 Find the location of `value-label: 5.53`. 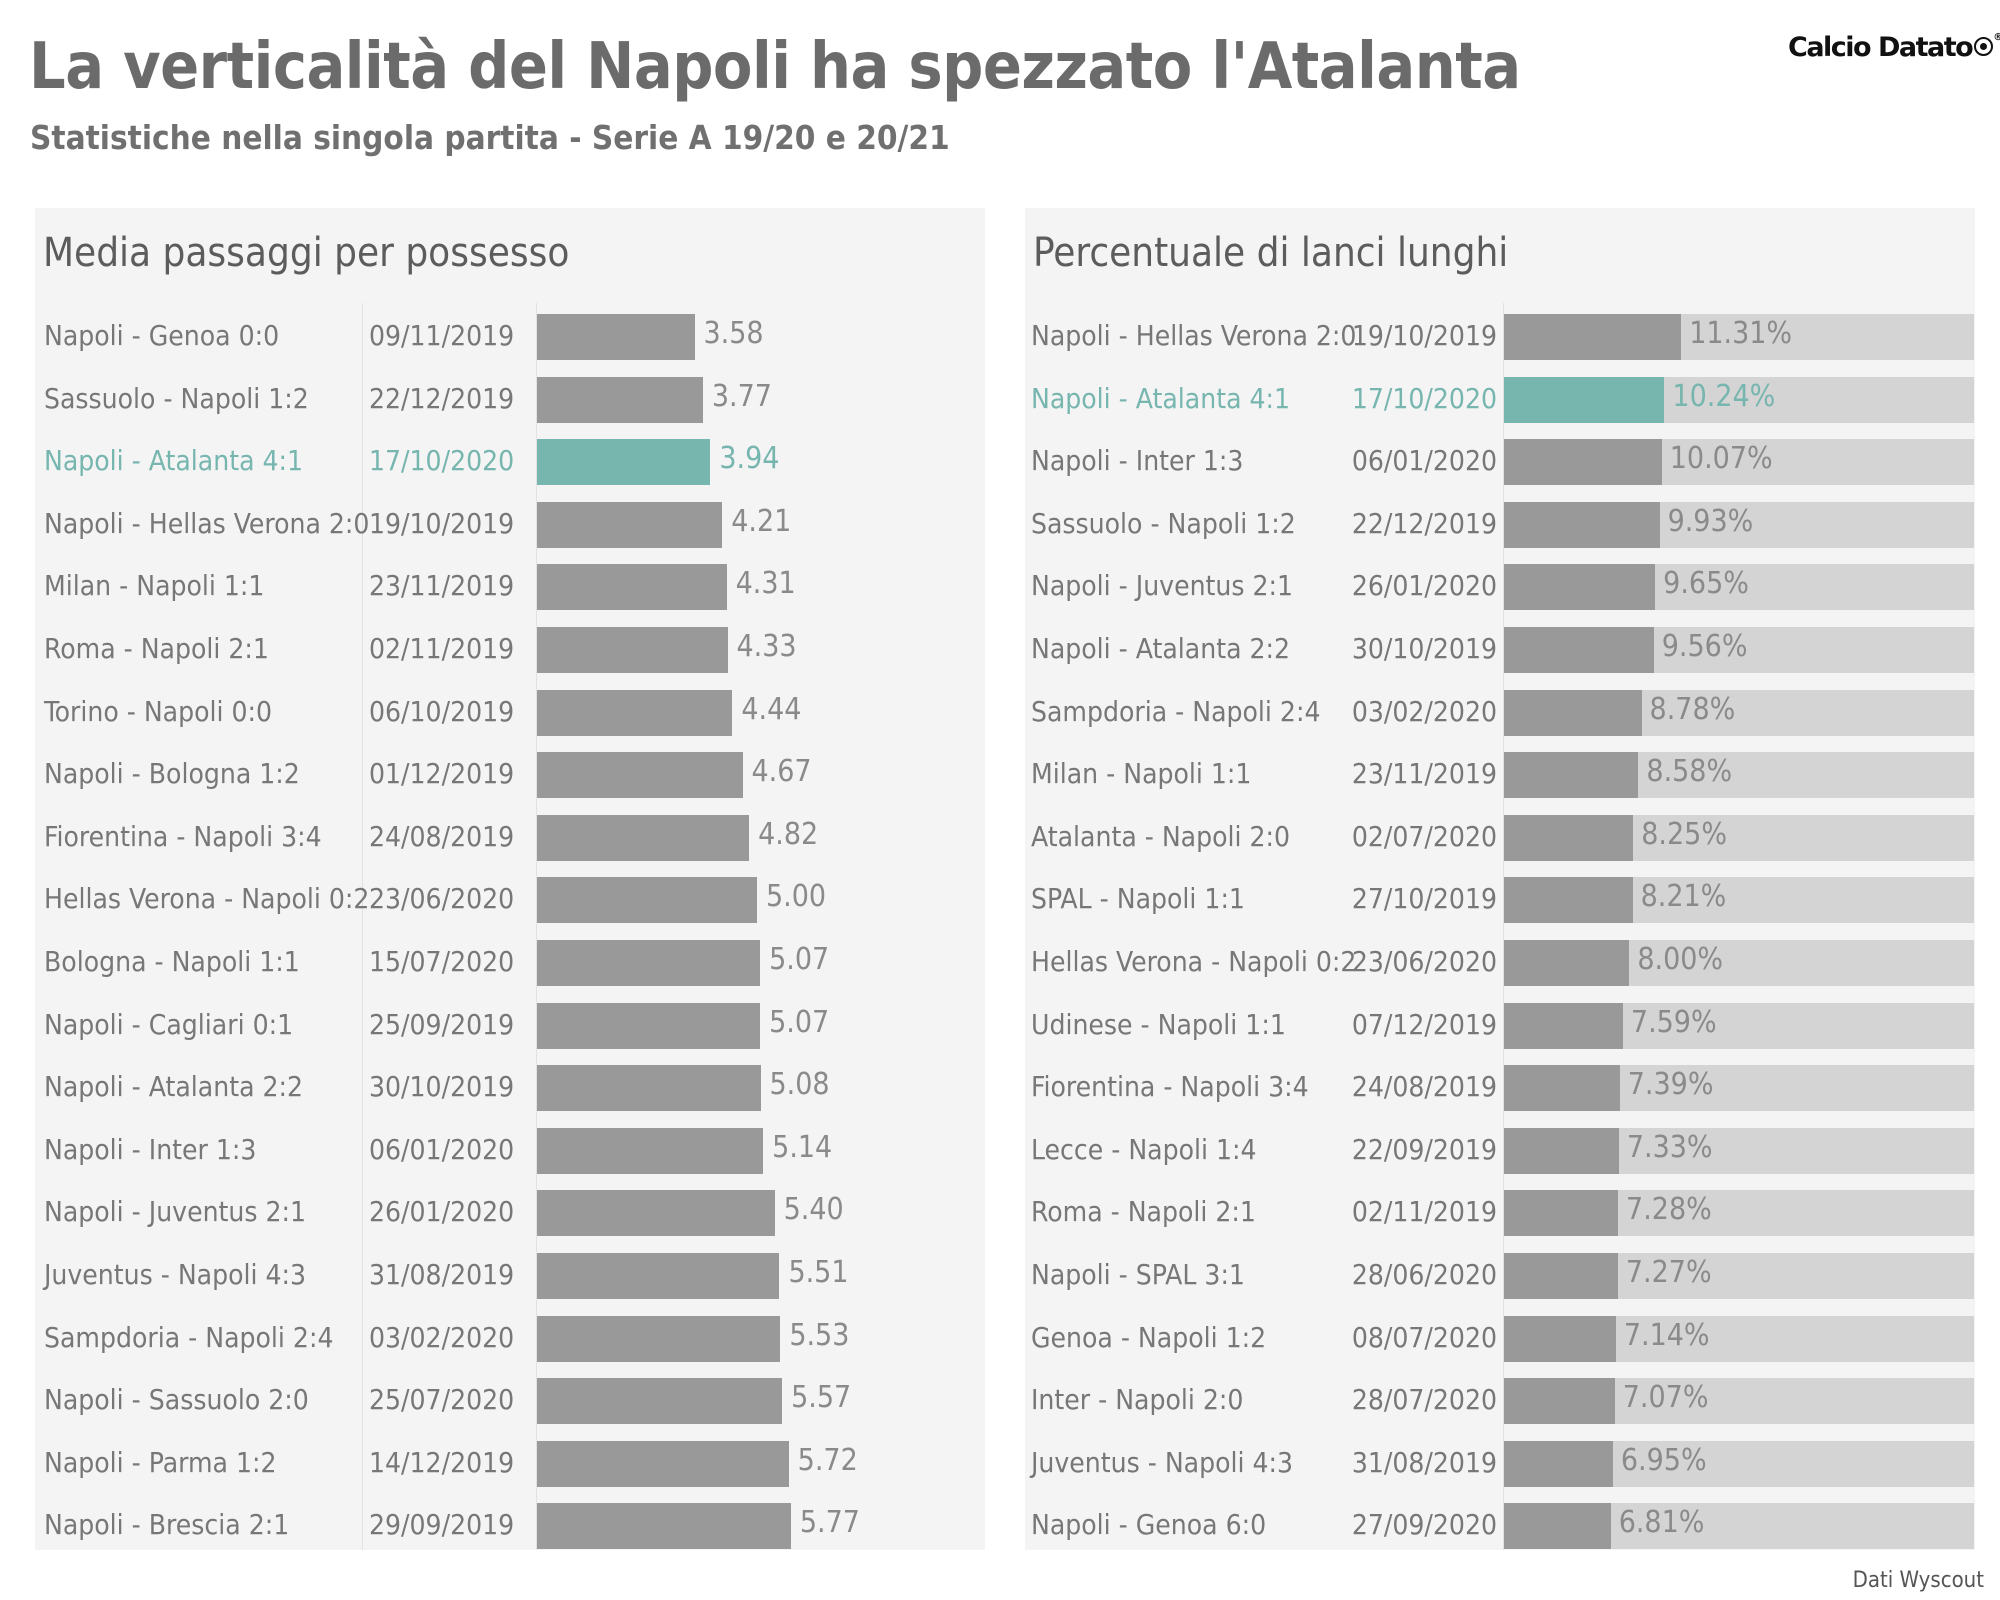

value-label: 5.53 is located at coordinates (819, 1335).